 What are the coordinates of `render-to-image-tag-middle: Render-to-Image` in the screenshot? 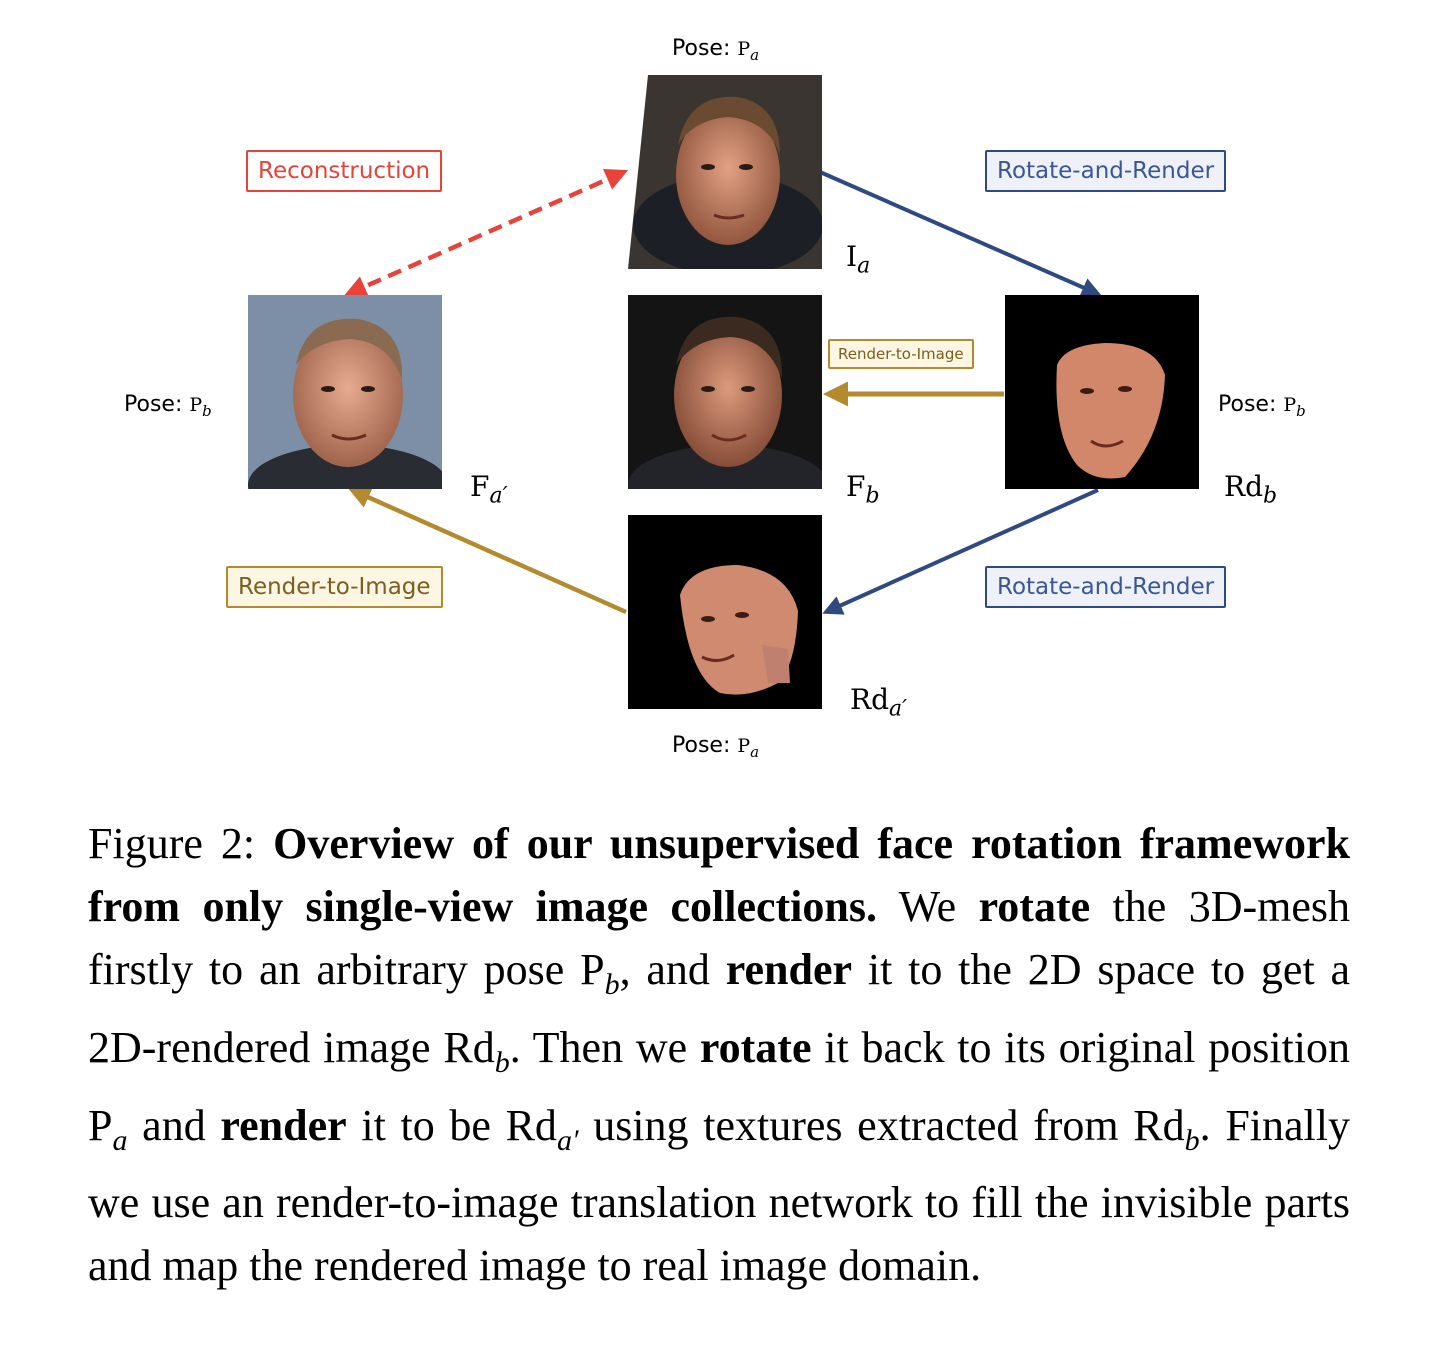 It's located at (901, 354).